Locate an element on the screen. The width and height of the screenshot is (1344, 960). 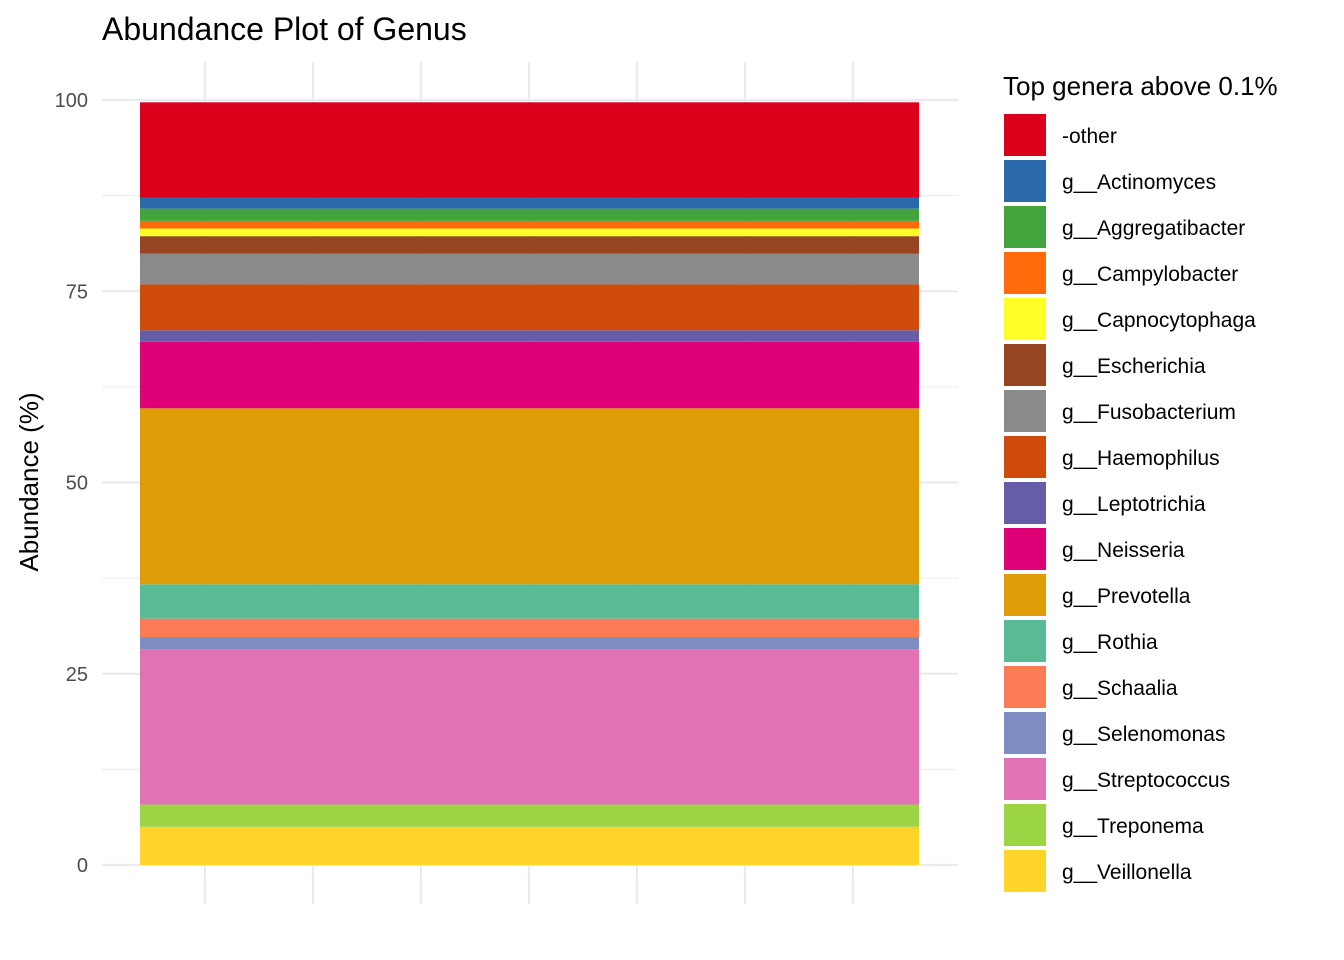
legend-label: g__Selenomonas is located at coordinates (1143, 734).